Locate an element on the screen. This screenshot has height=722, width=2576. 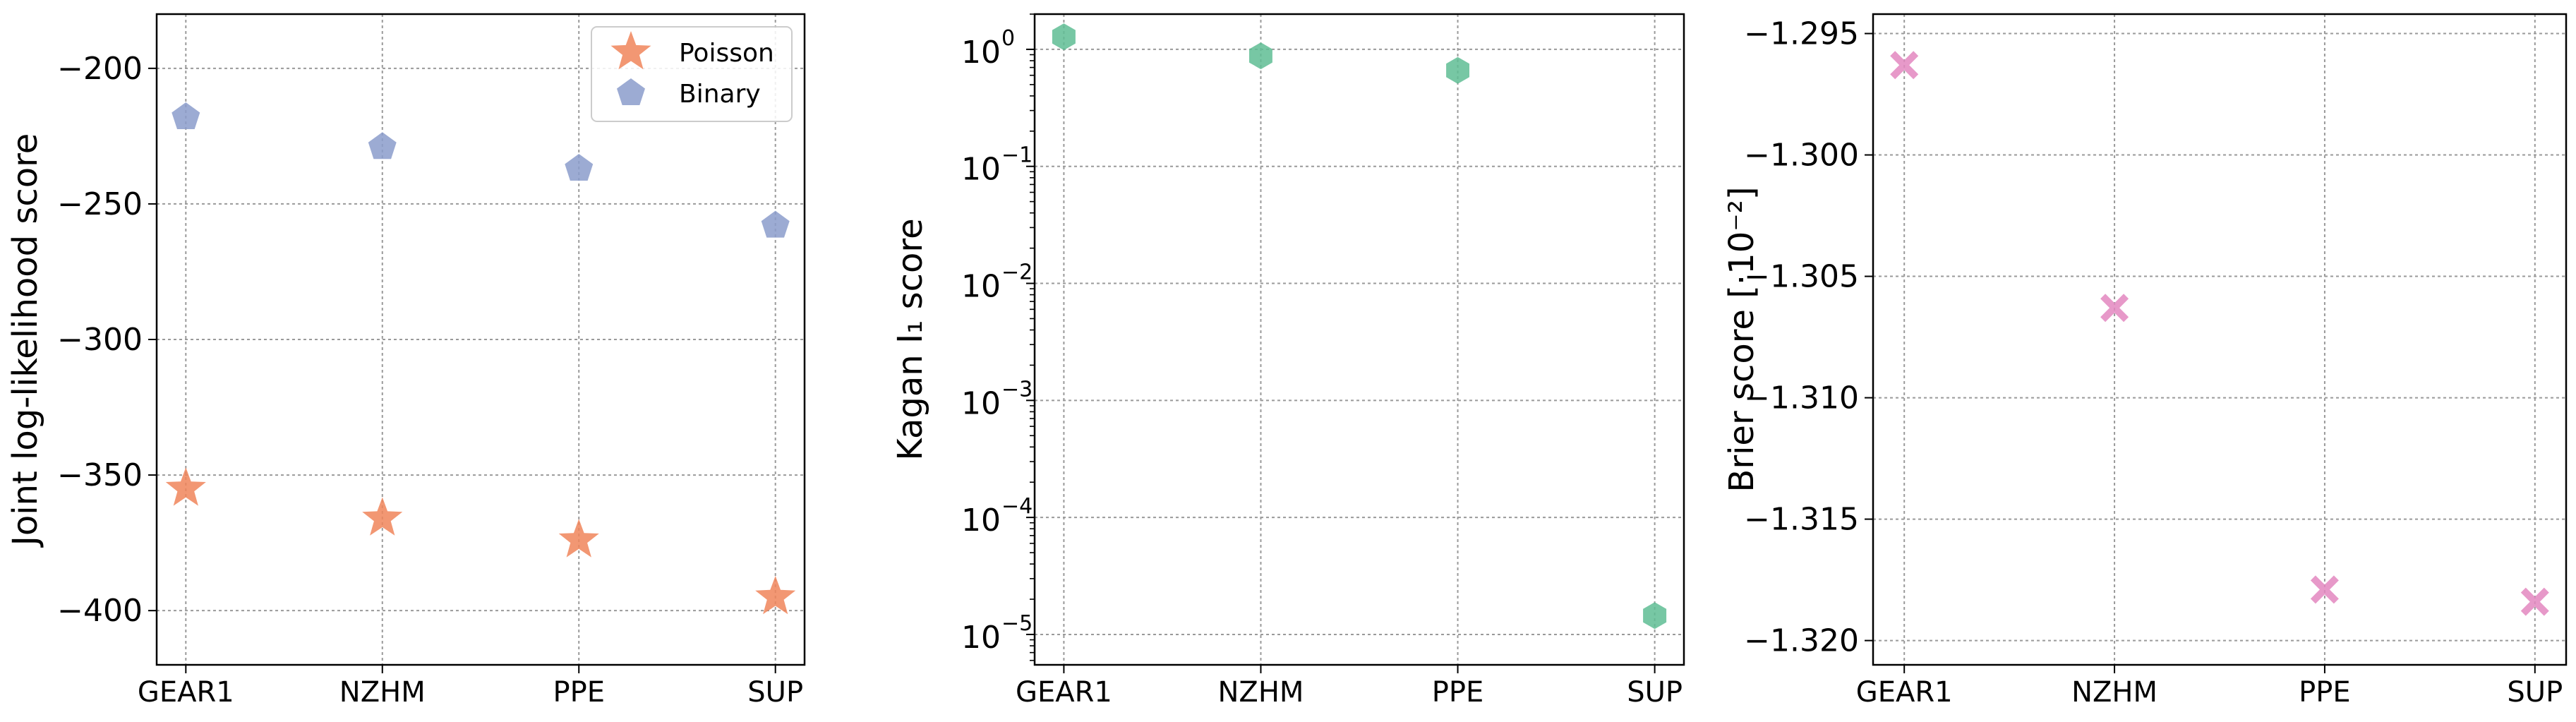
y-tick-label: −300 is located at coordinates (100, 340).